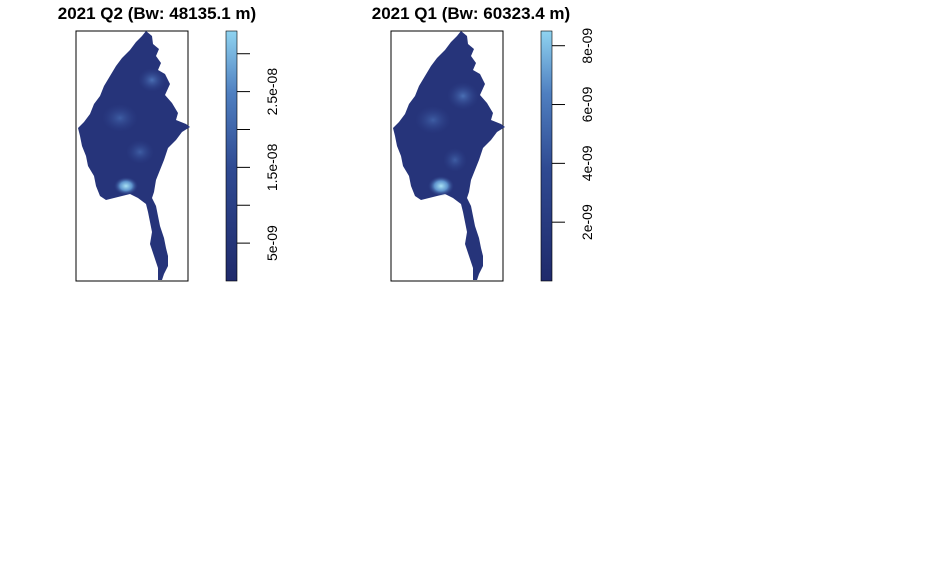  I want to click on legend-axis: 2e-09 4e-09 6e-09 8e-09, so click(573, 134).